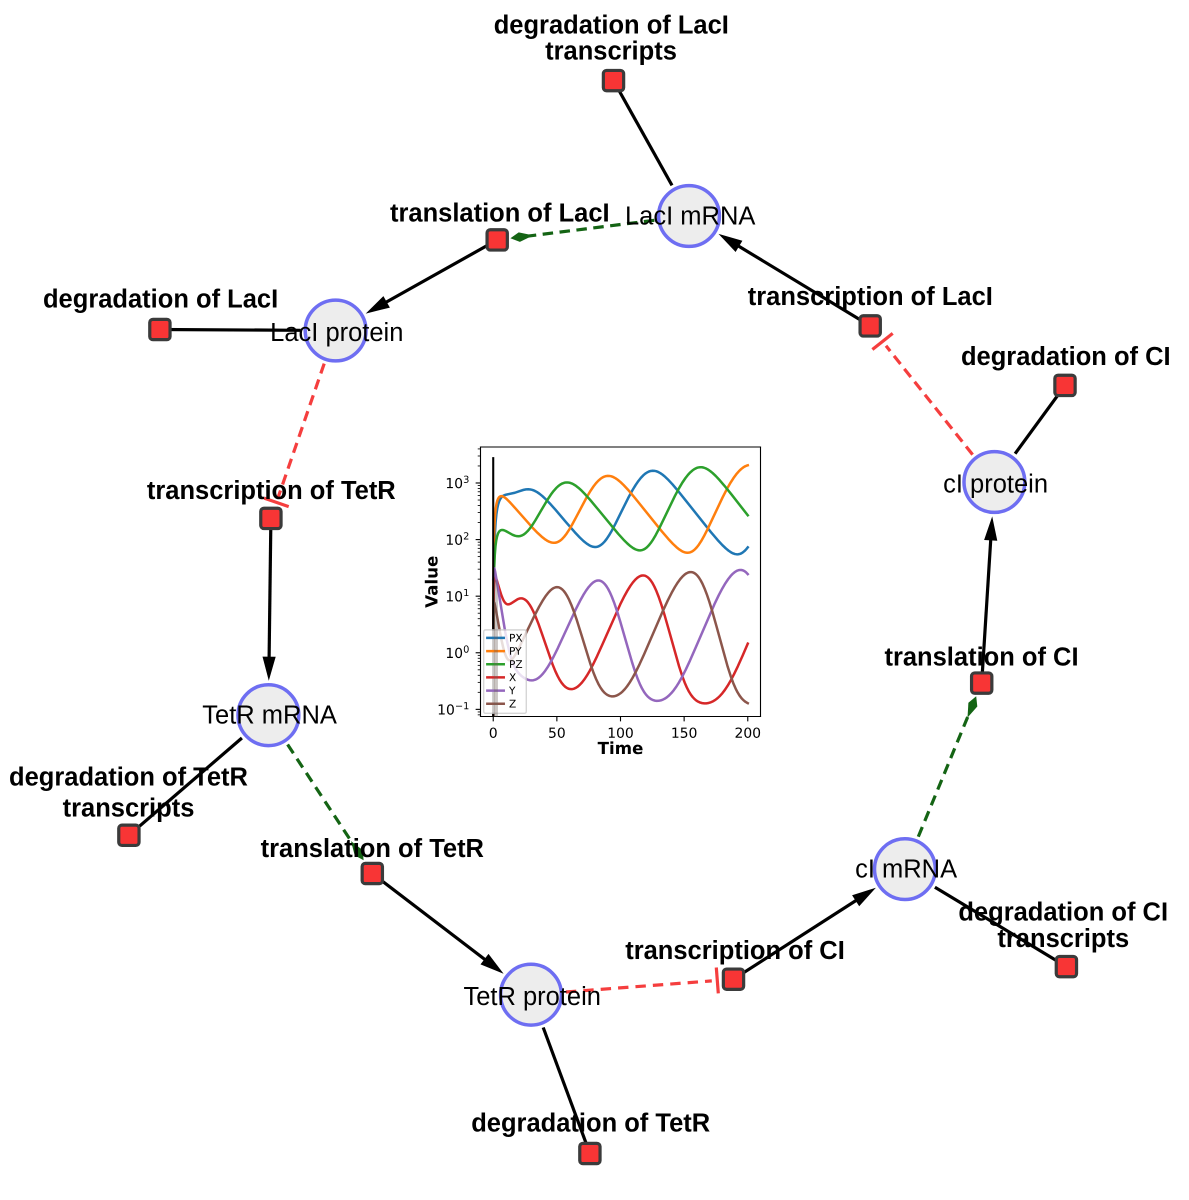 The height and width of the screenshot is (1200, 1189). What do you see at coordinates (690, 217) in the screenshot?
I see `svg-text: LacI mRNA` at bounding box center [690, 217].